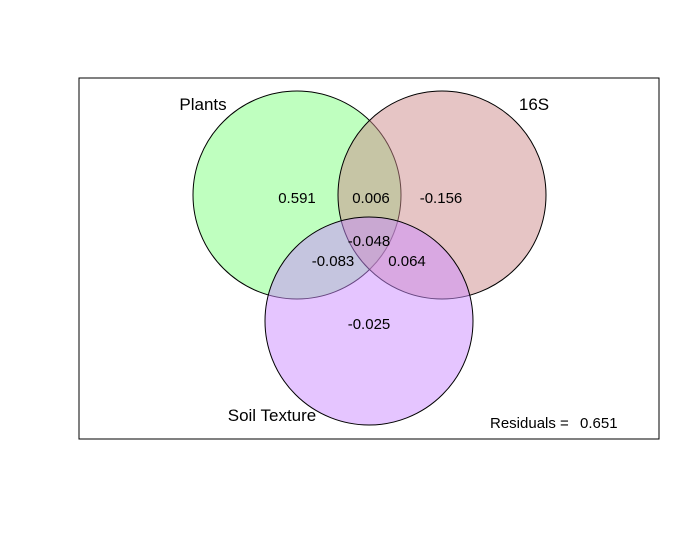 This screenshot has height=538, width=700. I want to click on 16s-soil-overlap-value: 0.064, so click(407, 261).